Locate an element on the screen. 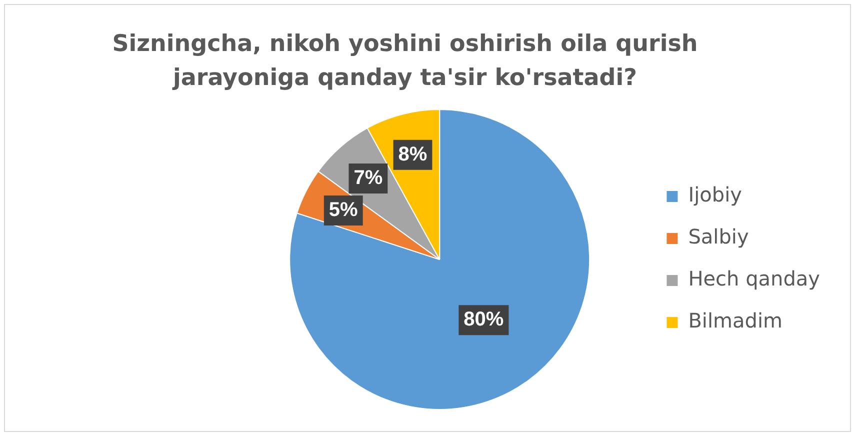  legend-label: Hech qanday is located at coordinates (754, 278).